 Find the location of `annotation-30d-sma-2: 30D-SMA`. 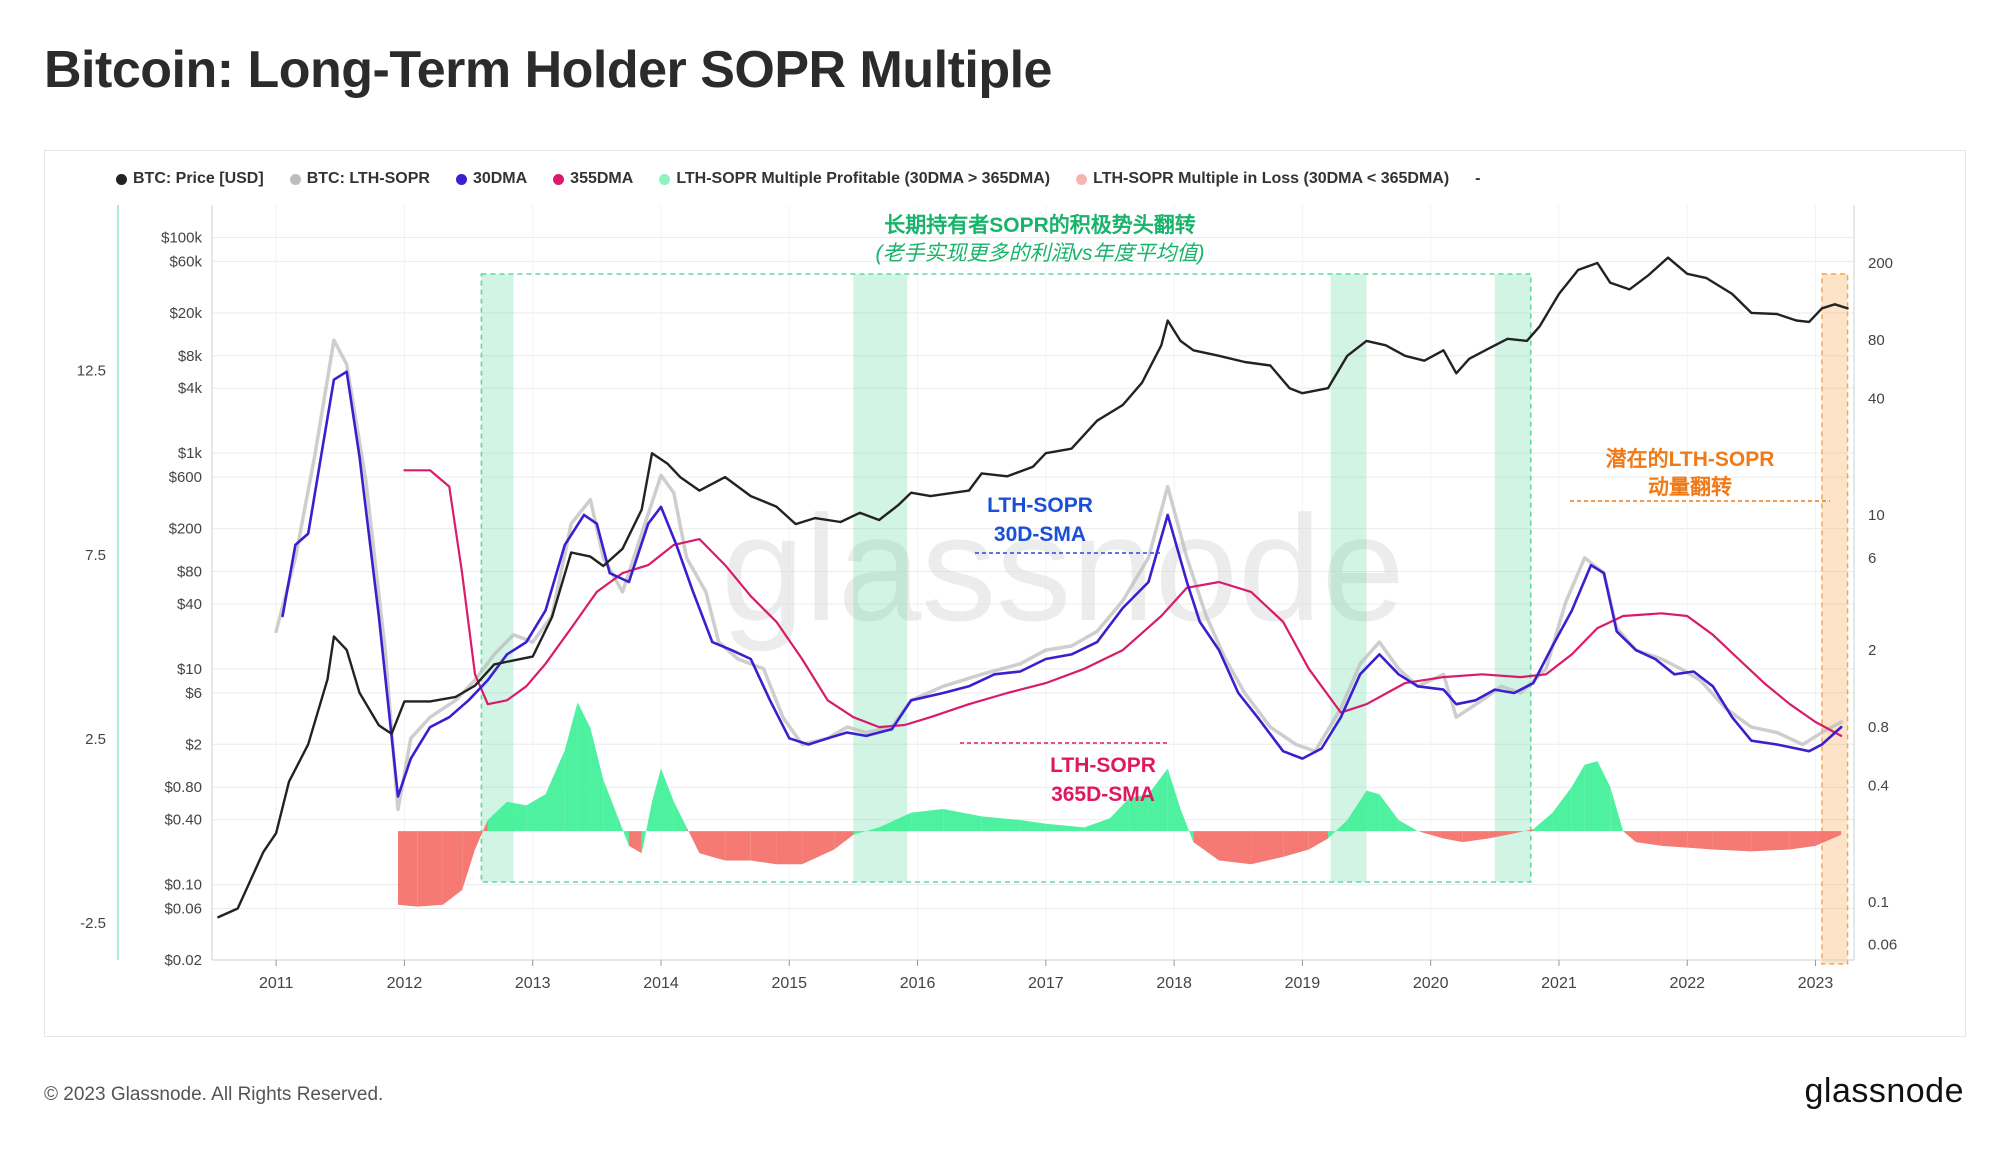

annotation-30d-sma-2: 30D-SMA is located at coordinates (1040, 534).